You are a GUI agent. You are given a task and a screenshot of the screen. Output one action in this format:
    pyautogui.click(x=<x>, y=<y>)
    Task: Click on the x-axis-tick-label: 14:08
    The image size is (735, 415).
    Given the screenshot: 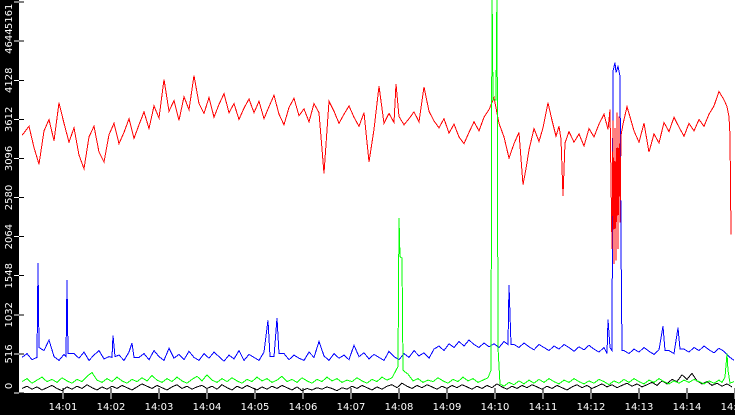 What is the action you would take?
    pyautogui.click(x=399, y=407)
    